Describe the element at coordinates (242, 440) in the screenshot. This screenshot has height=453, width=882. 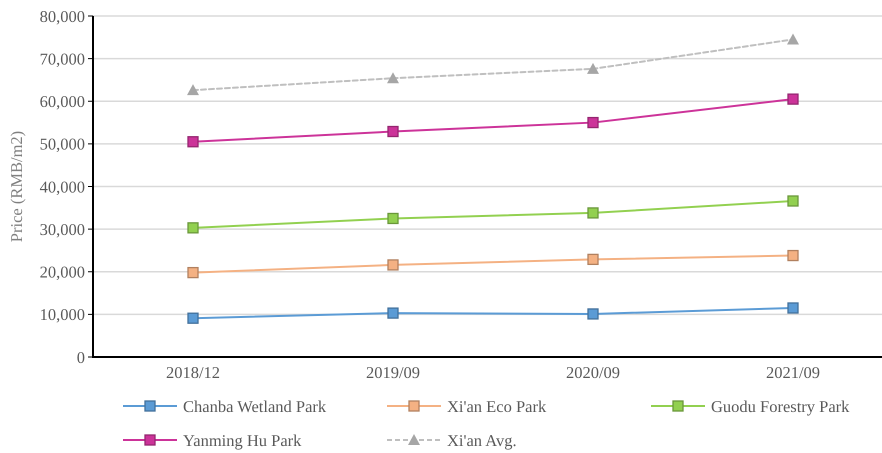
I see `legend-label: Yanming Hu Park` at that location.